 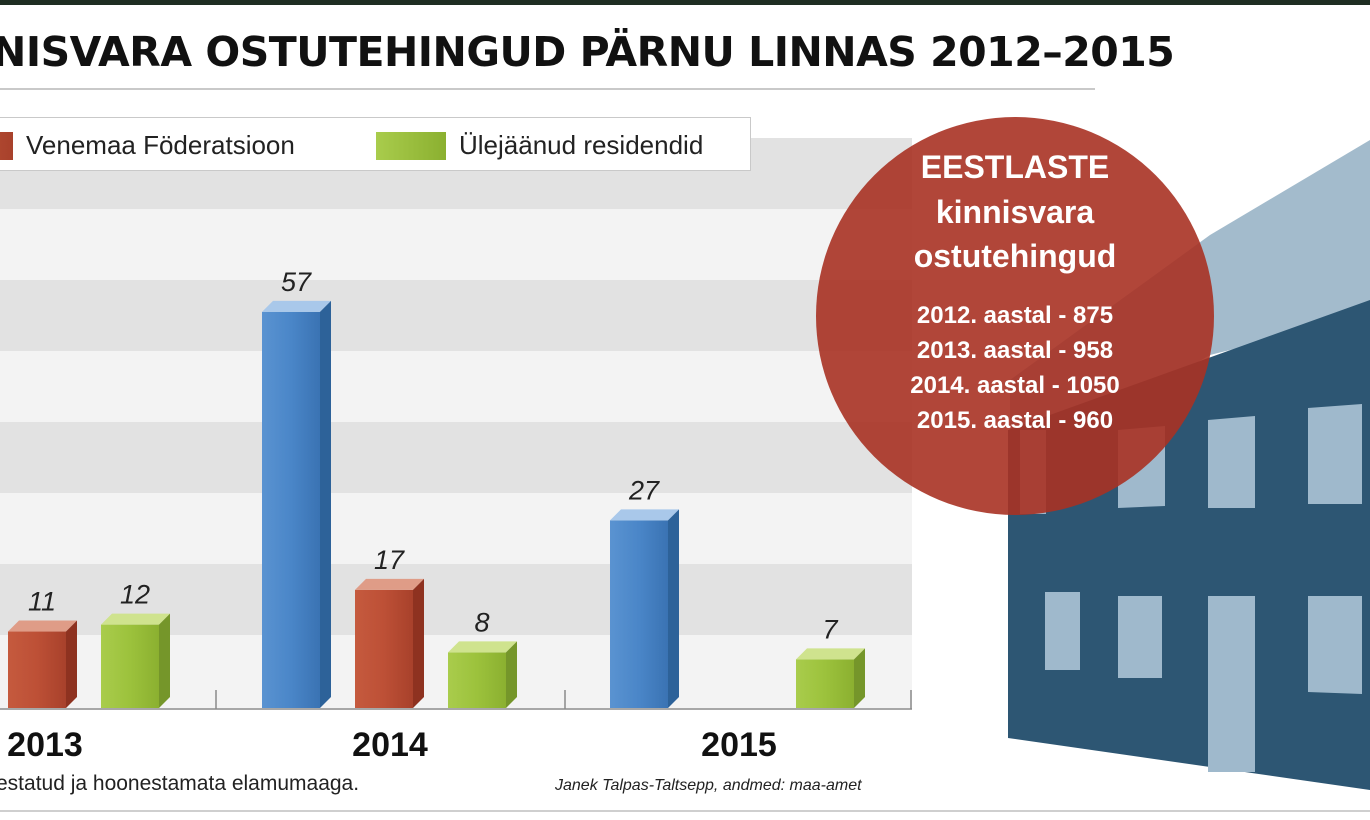 What do you see at coordinates (42, 602) in the screenshot?
I see `data-label-russia-2013: 11` at bounding box center [42, 602].